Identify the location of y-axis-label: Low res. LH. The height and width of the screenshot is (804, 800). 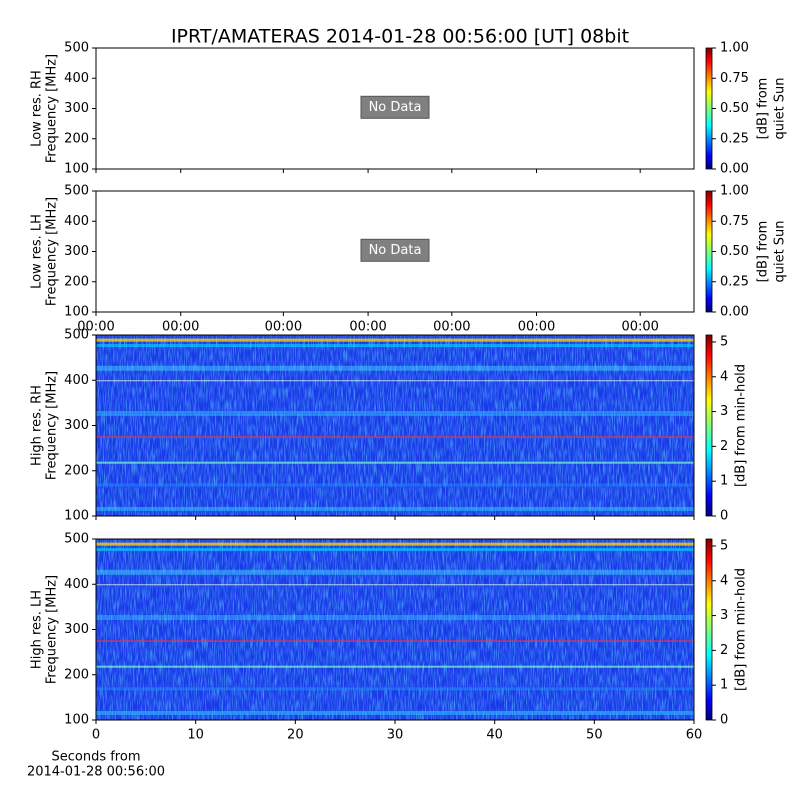
(37, 251).